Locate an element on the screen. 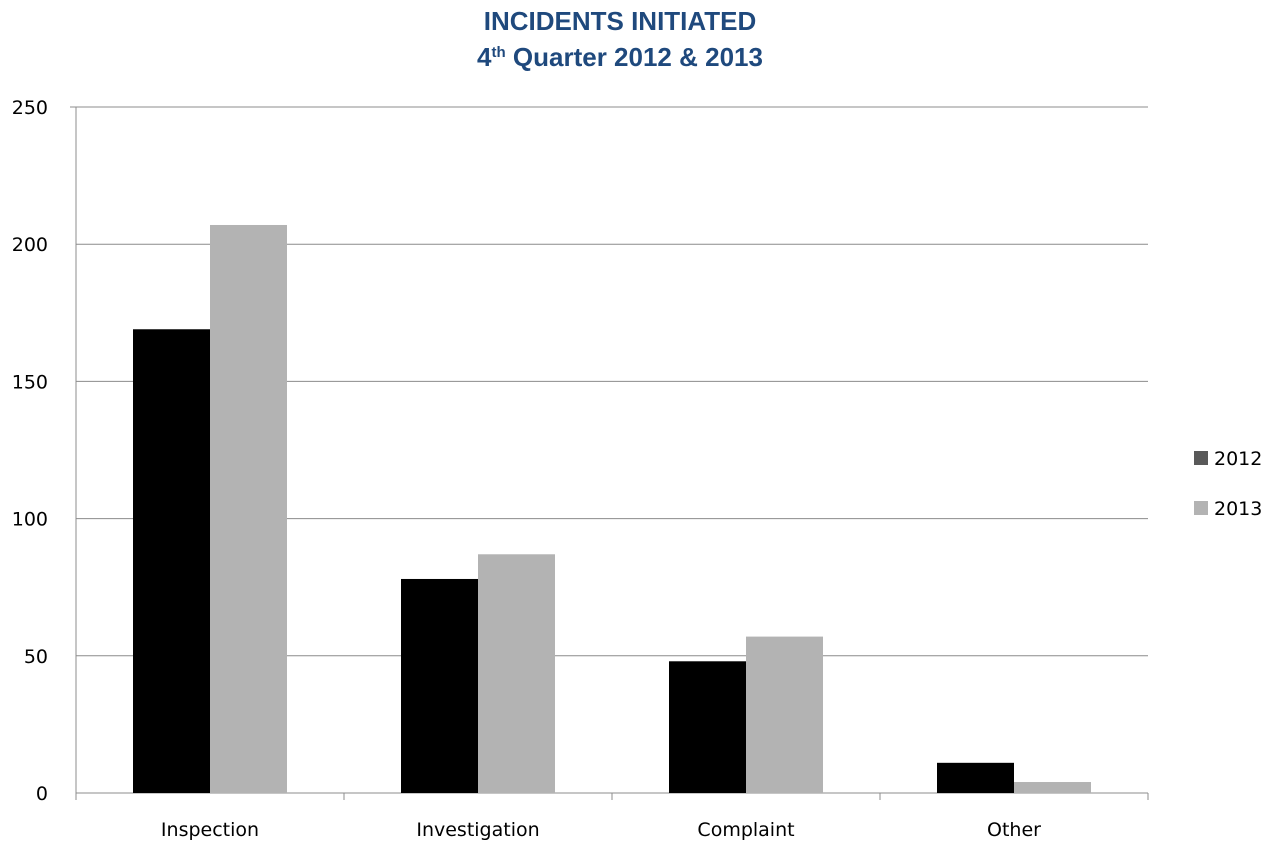 This screenshot has height=844, width=1281. bar-2012-inspection is located at coordinates (171, 561).